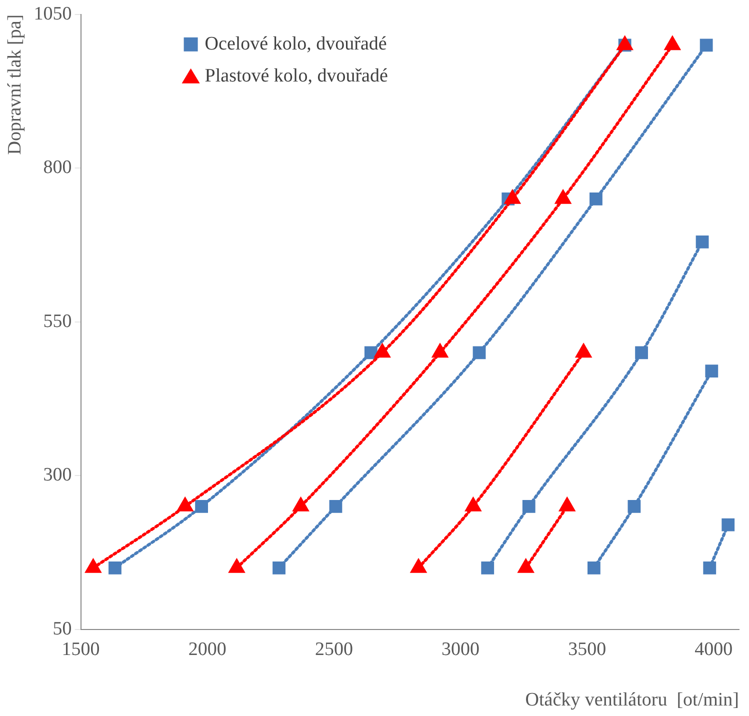  Describe the element at coordinates (53, 13) in the screenshot. I see `y-tick-label: 1050` at that location.